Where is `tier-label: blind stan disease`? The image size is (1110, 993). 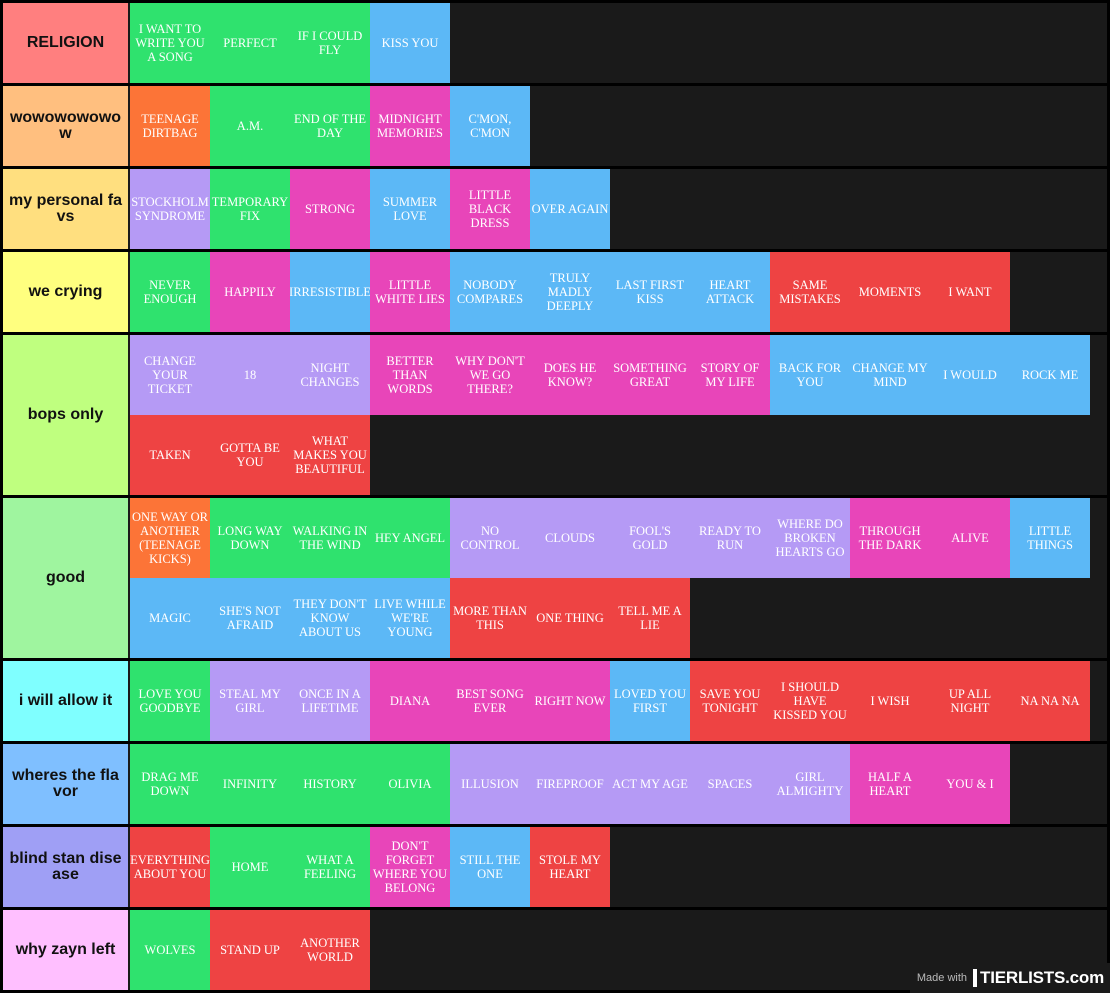
tier-label: blind stan disease is located at coordinates (65, 867).